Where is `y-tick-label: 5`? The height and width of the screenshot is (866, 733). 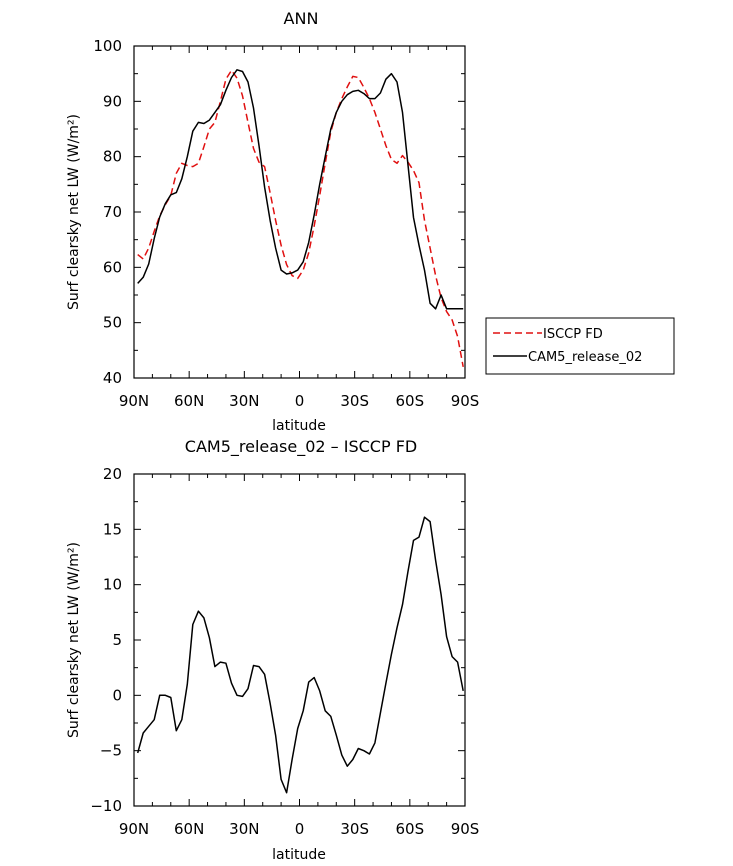 y-tick-label: 5 is located at coordinates (117, 640).